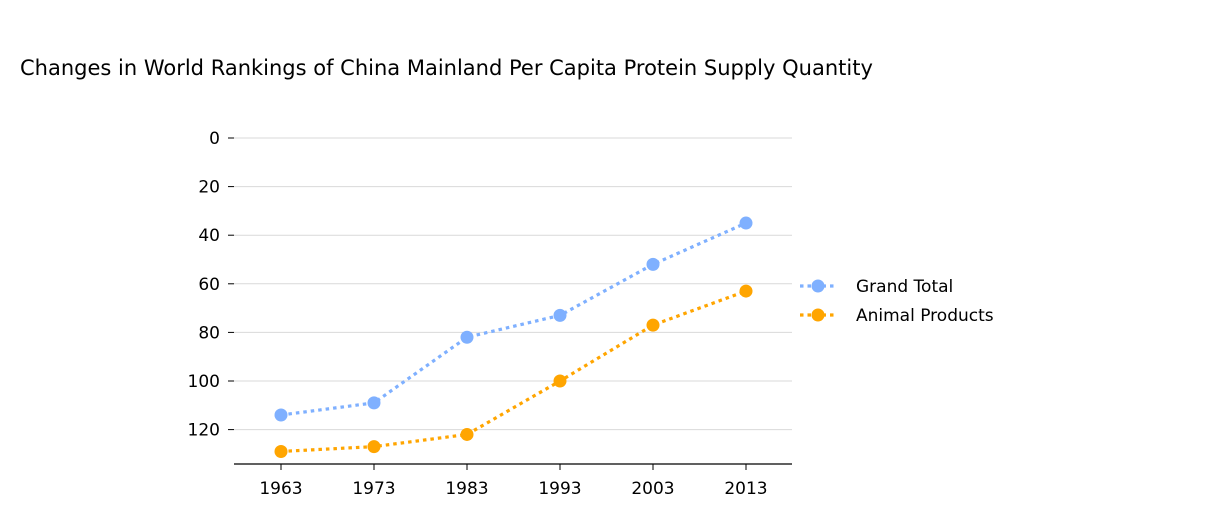 The width and height of the screenshot is (1224, 518). Describe the element at coordinates (209, 333) in the screenshot. I see `y-tick-label: 80` at that location.